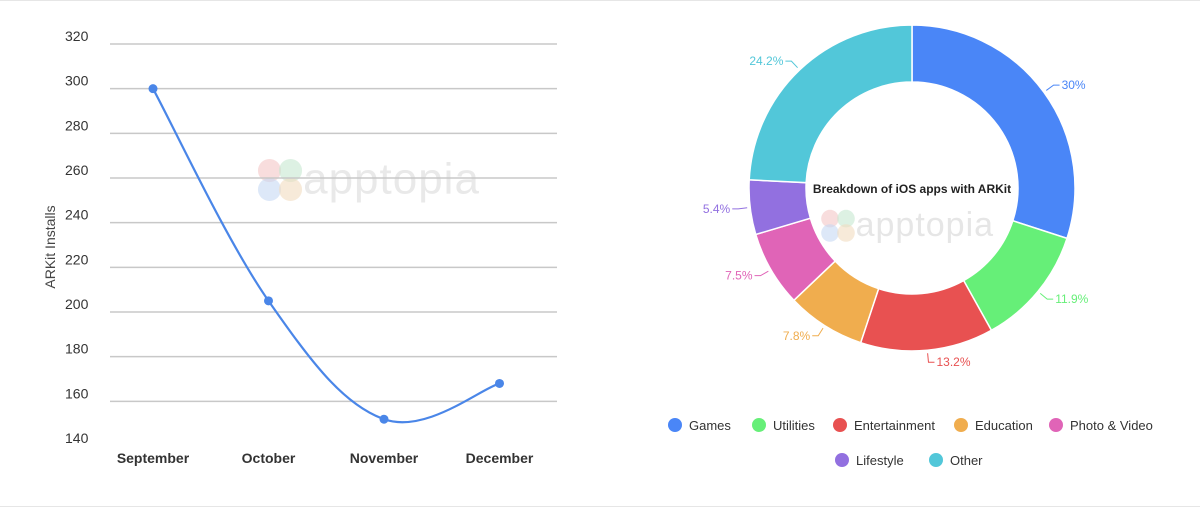 Image resolution: width=1200 pixels, height=508 pixels. I want to click on y-tick-label: 180, so click(77, 349).